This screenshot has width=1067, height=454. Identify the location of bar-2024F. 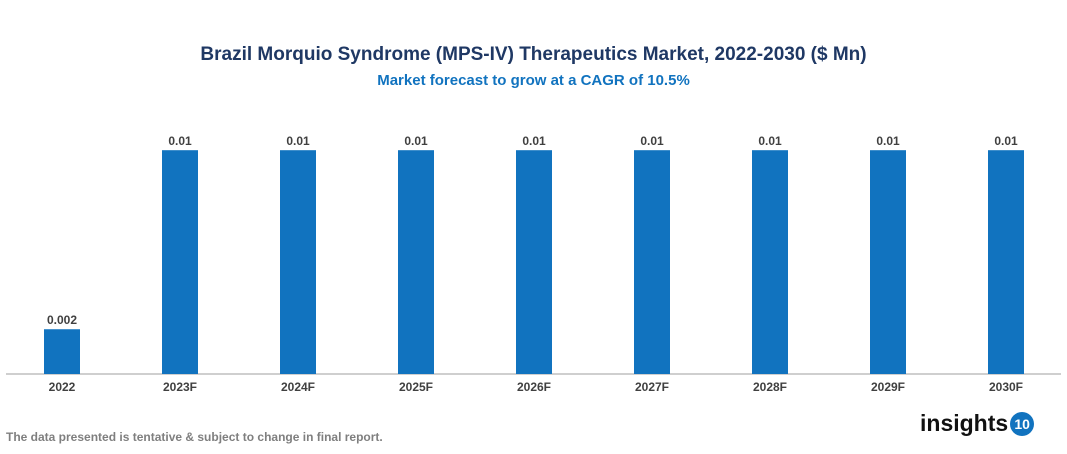
(298, 262).